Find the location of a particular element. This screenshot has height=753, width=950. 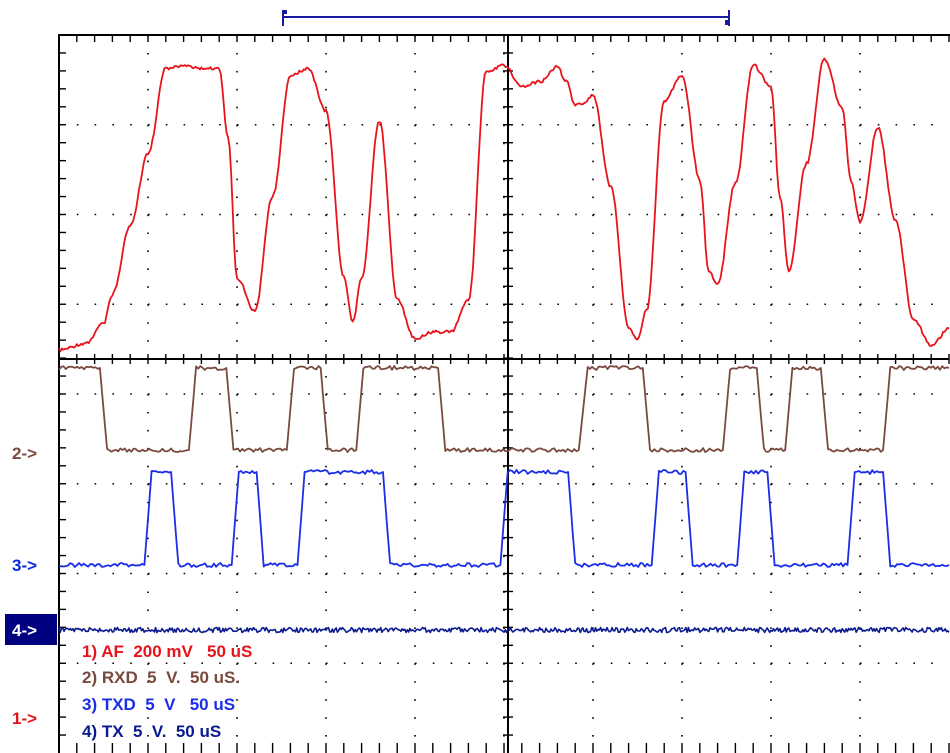

channel-markers: 2-> 3-> 4-> 1-> is located at coordinates (31, 586).